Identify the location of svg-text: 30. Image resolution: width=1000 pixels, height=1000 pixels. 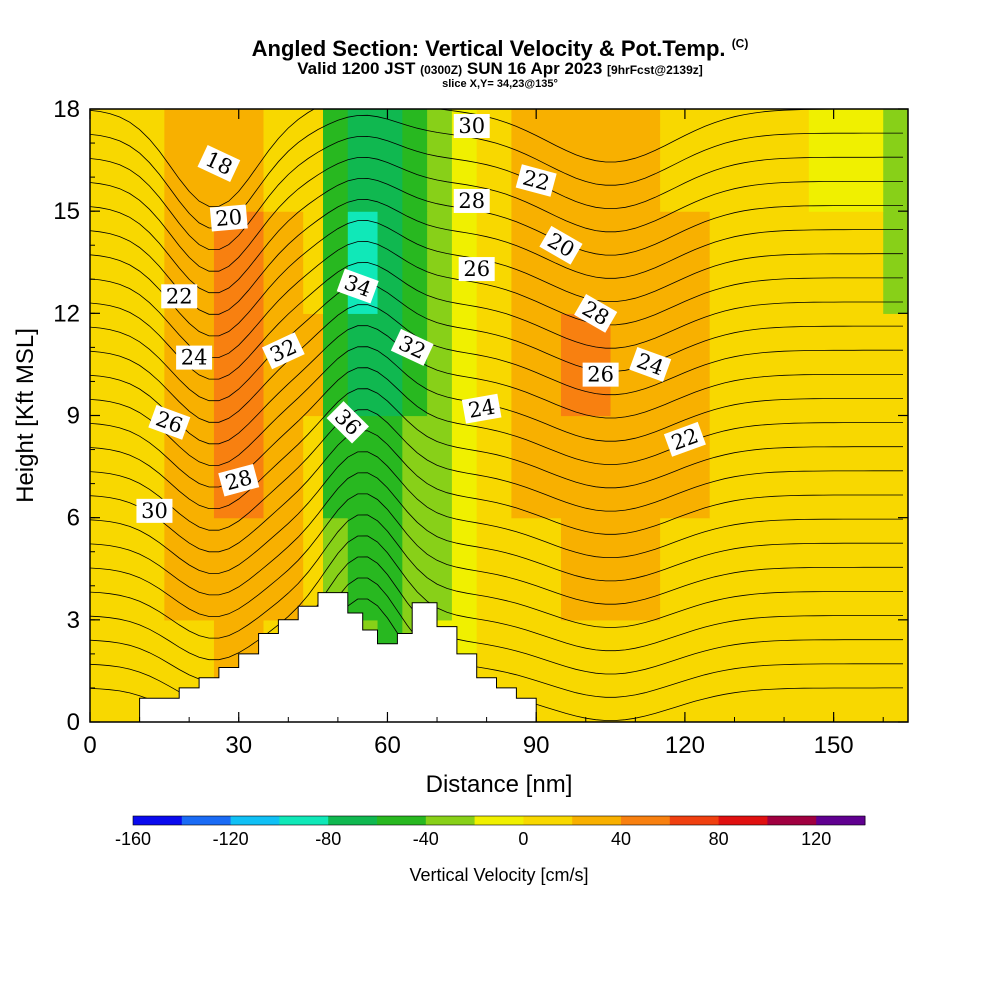
(154, 511).